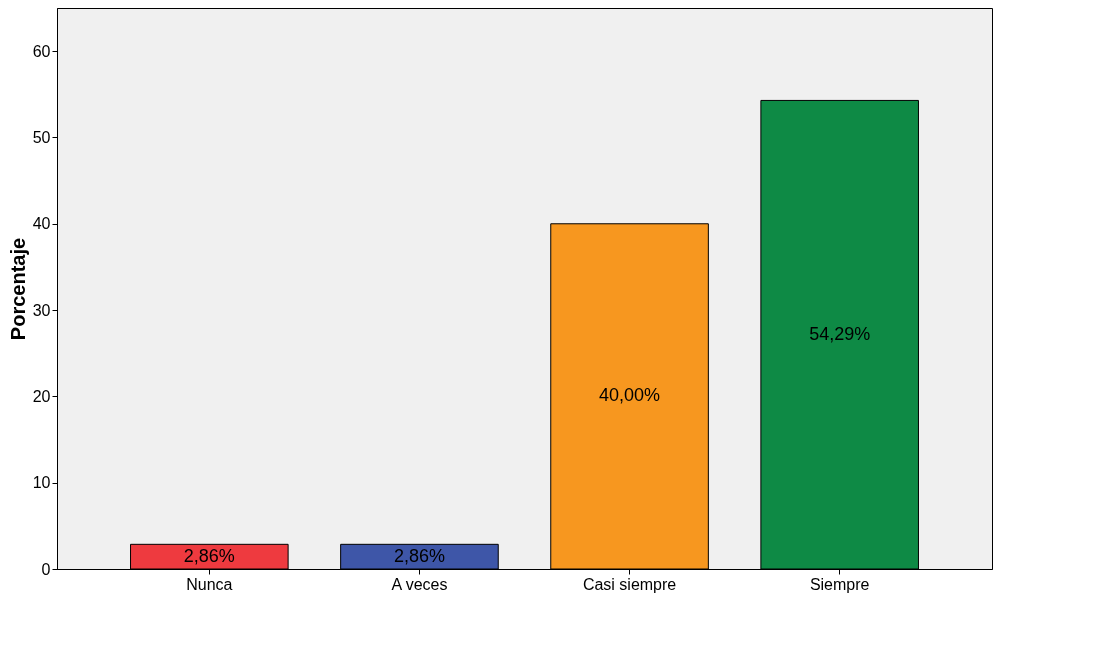 The image size is (1094, 672). I want to click on y-tick-label: 20, so click(41, 396).